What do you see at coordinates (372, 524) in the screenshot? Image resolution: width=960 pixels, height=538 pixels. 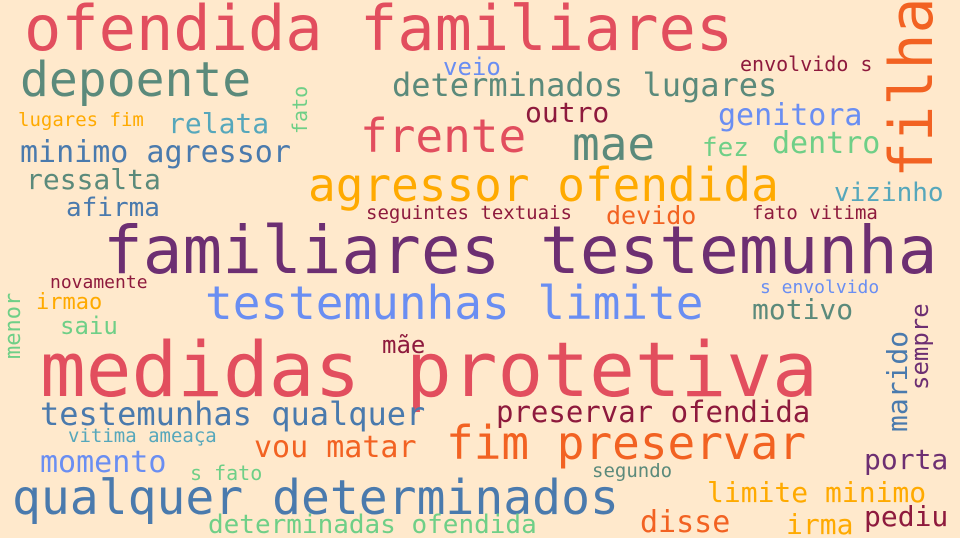 I see `word: determinadas ofendida` at bounding box center [372, 524].